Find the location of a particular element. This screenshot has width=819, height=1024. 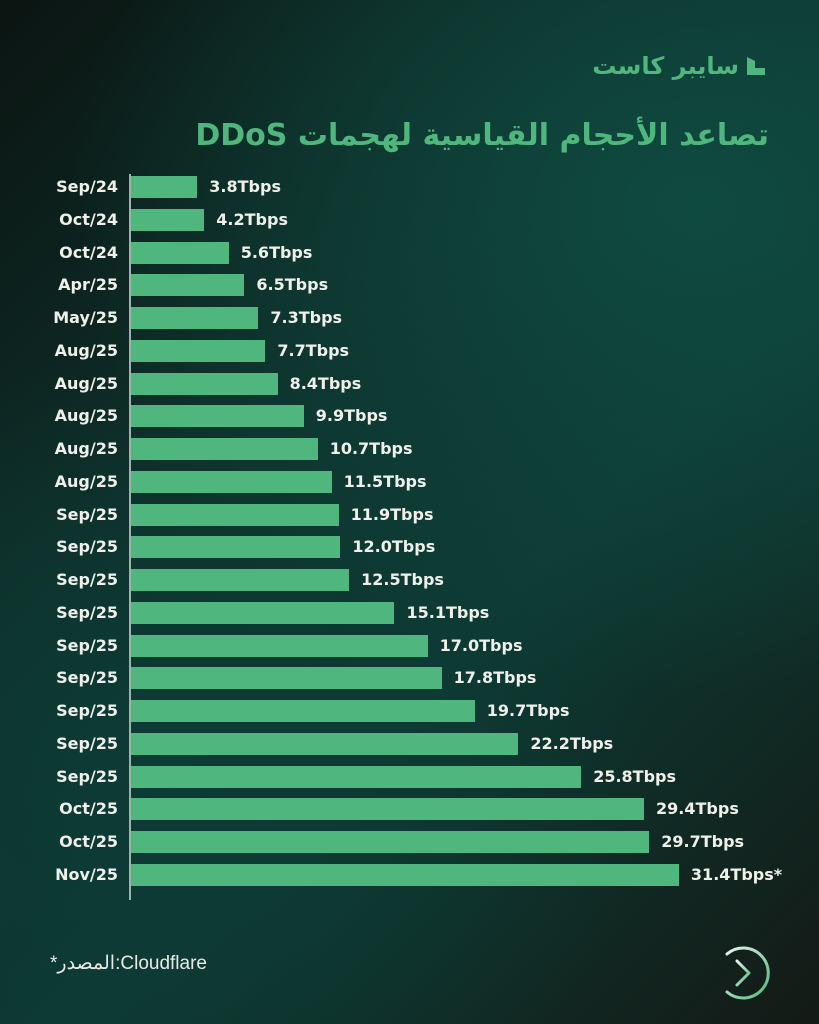

bar-row: Aug/25 9.9Tbps is located at coordinates (409, 416).